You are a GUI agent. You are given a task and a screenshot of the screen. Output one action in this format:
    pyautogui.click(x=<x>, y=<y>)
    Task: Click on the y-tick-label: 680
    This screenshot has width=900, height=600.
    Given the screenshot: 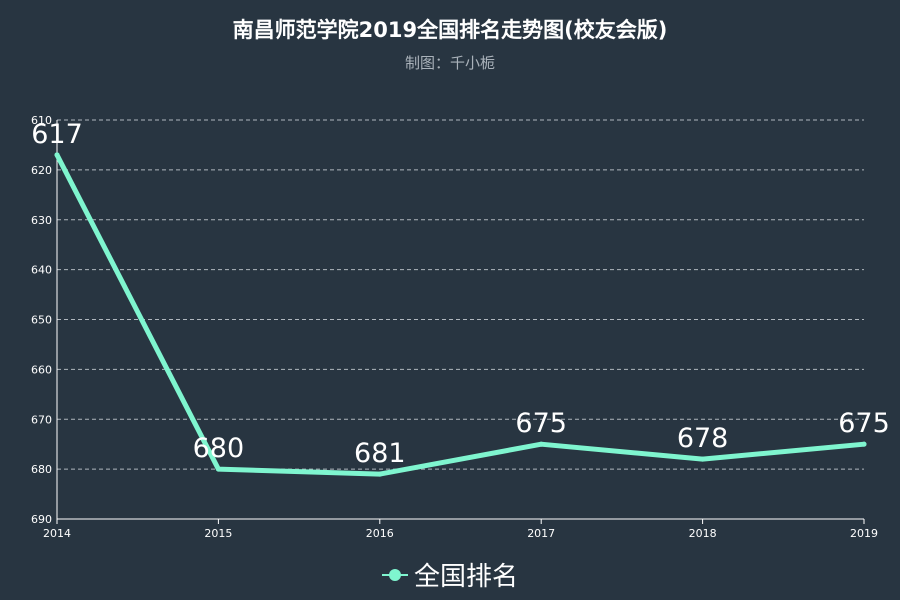 What is the action you would take?
    pyautogui.click(x=41, y=469)
    